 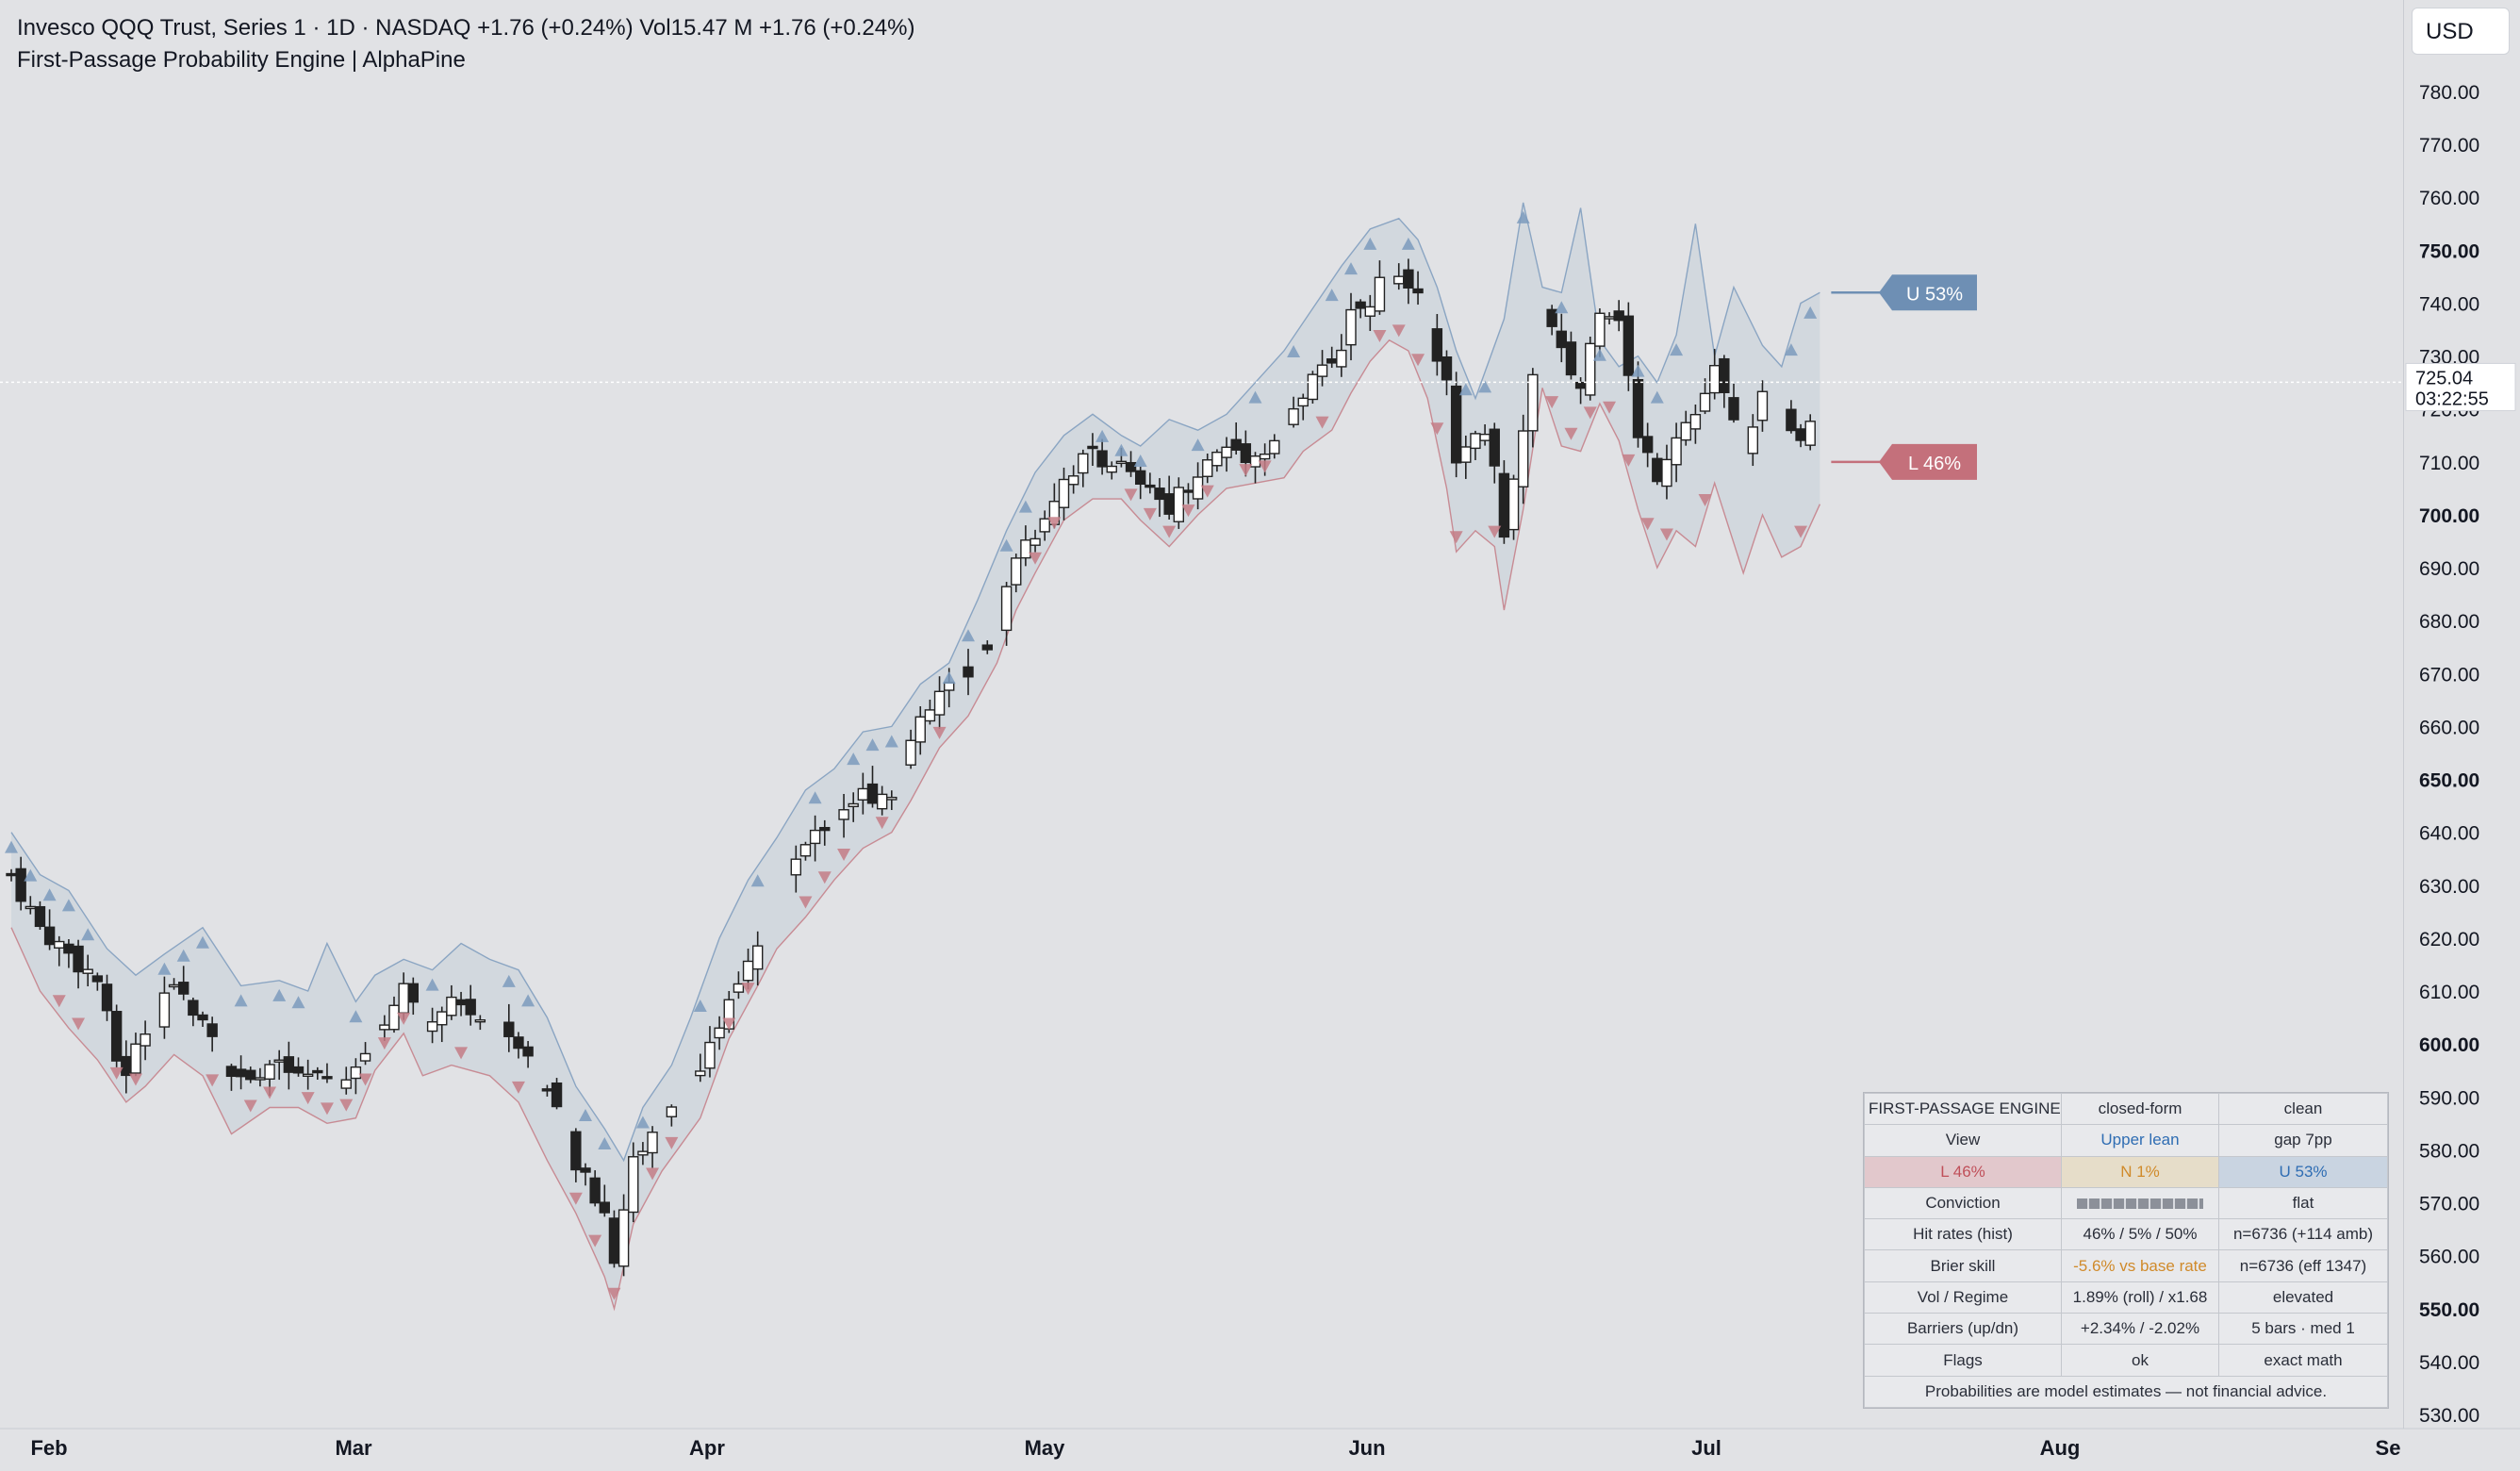 I want to click on panel-title: FIRST-PASSAGE ENGINE, so click(x=1963, y=1109).